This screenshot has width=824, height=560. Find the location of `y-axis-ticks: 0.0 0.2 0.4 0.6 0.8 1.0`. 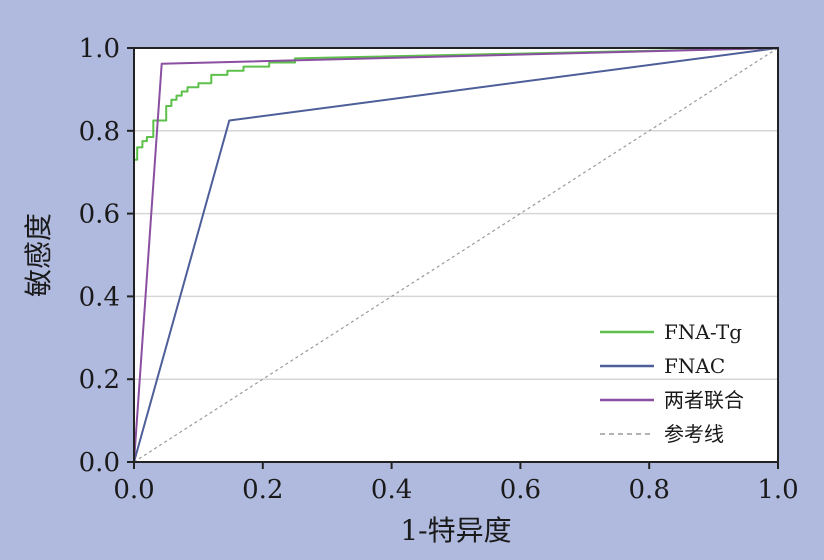

y-axis-ticks: 0.0 0.2 0.4 0.6 0.8 1.0 is located at coordinates (106, 256).